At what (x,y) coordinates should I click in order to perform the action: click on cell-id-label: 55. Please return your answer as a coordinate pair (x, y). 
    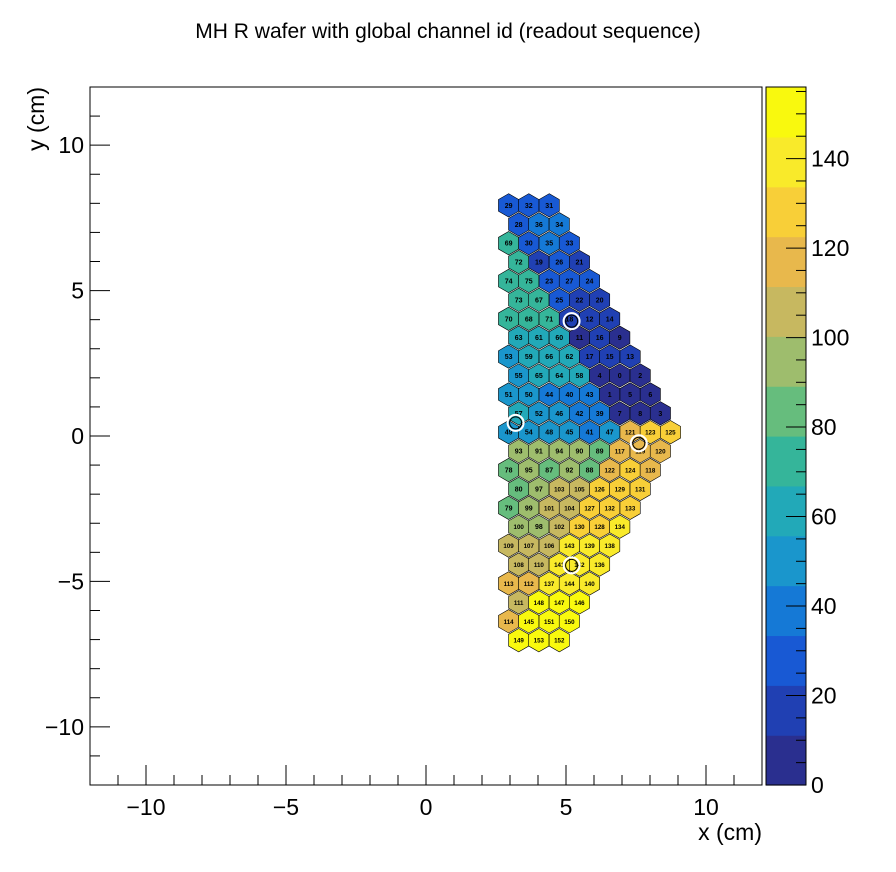
    Looking at the image, I should click on (519, 376).